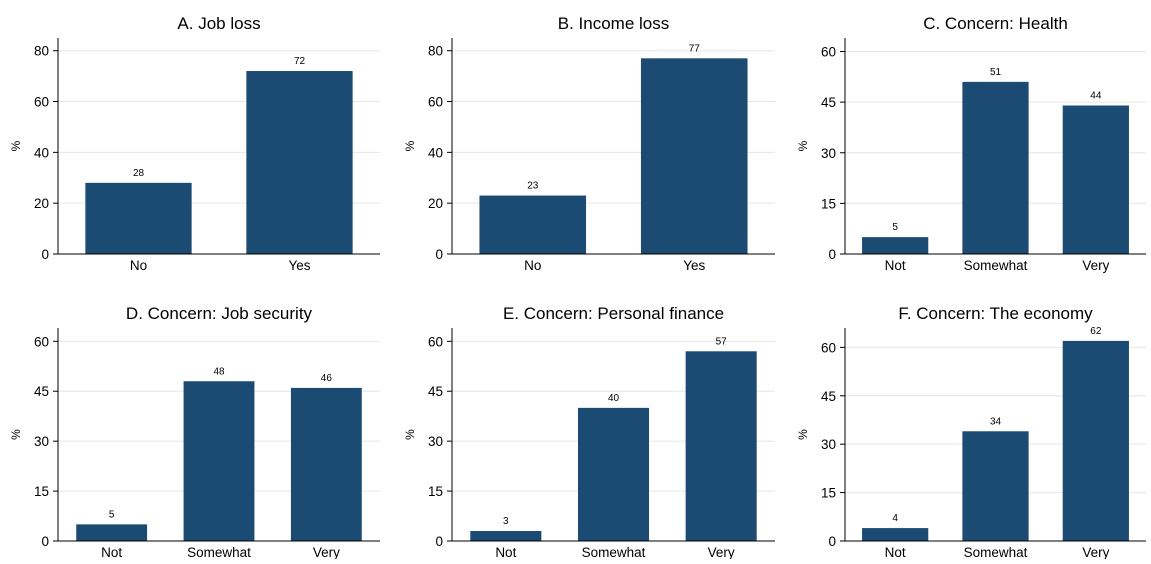 Image resolution: width=1151 pixels, height=564 pixels. Describe the element at coordinates (533, 186) in the screenshot. I see `data-label: 23` at that location.